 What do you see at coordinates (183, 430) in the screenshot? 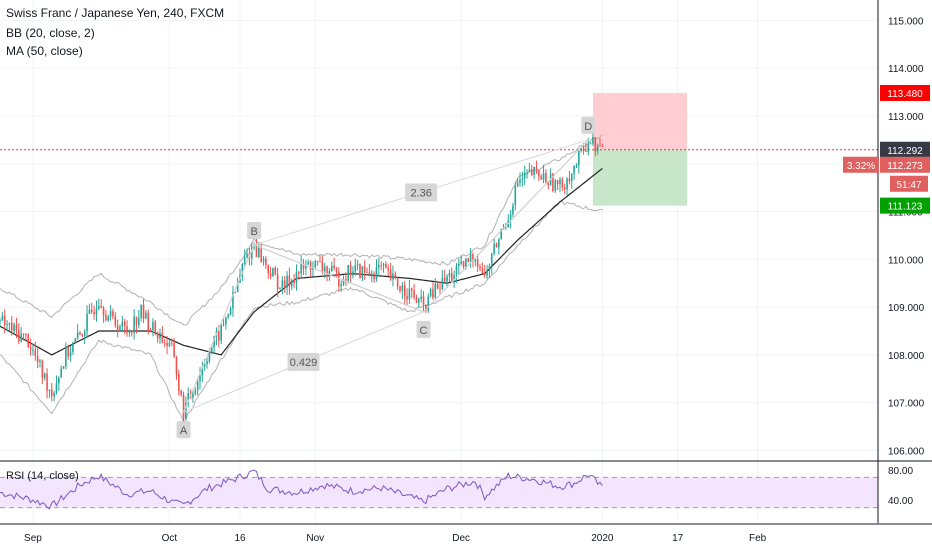
I see `pattern-point-a: A` at bounding box center [183, 430].